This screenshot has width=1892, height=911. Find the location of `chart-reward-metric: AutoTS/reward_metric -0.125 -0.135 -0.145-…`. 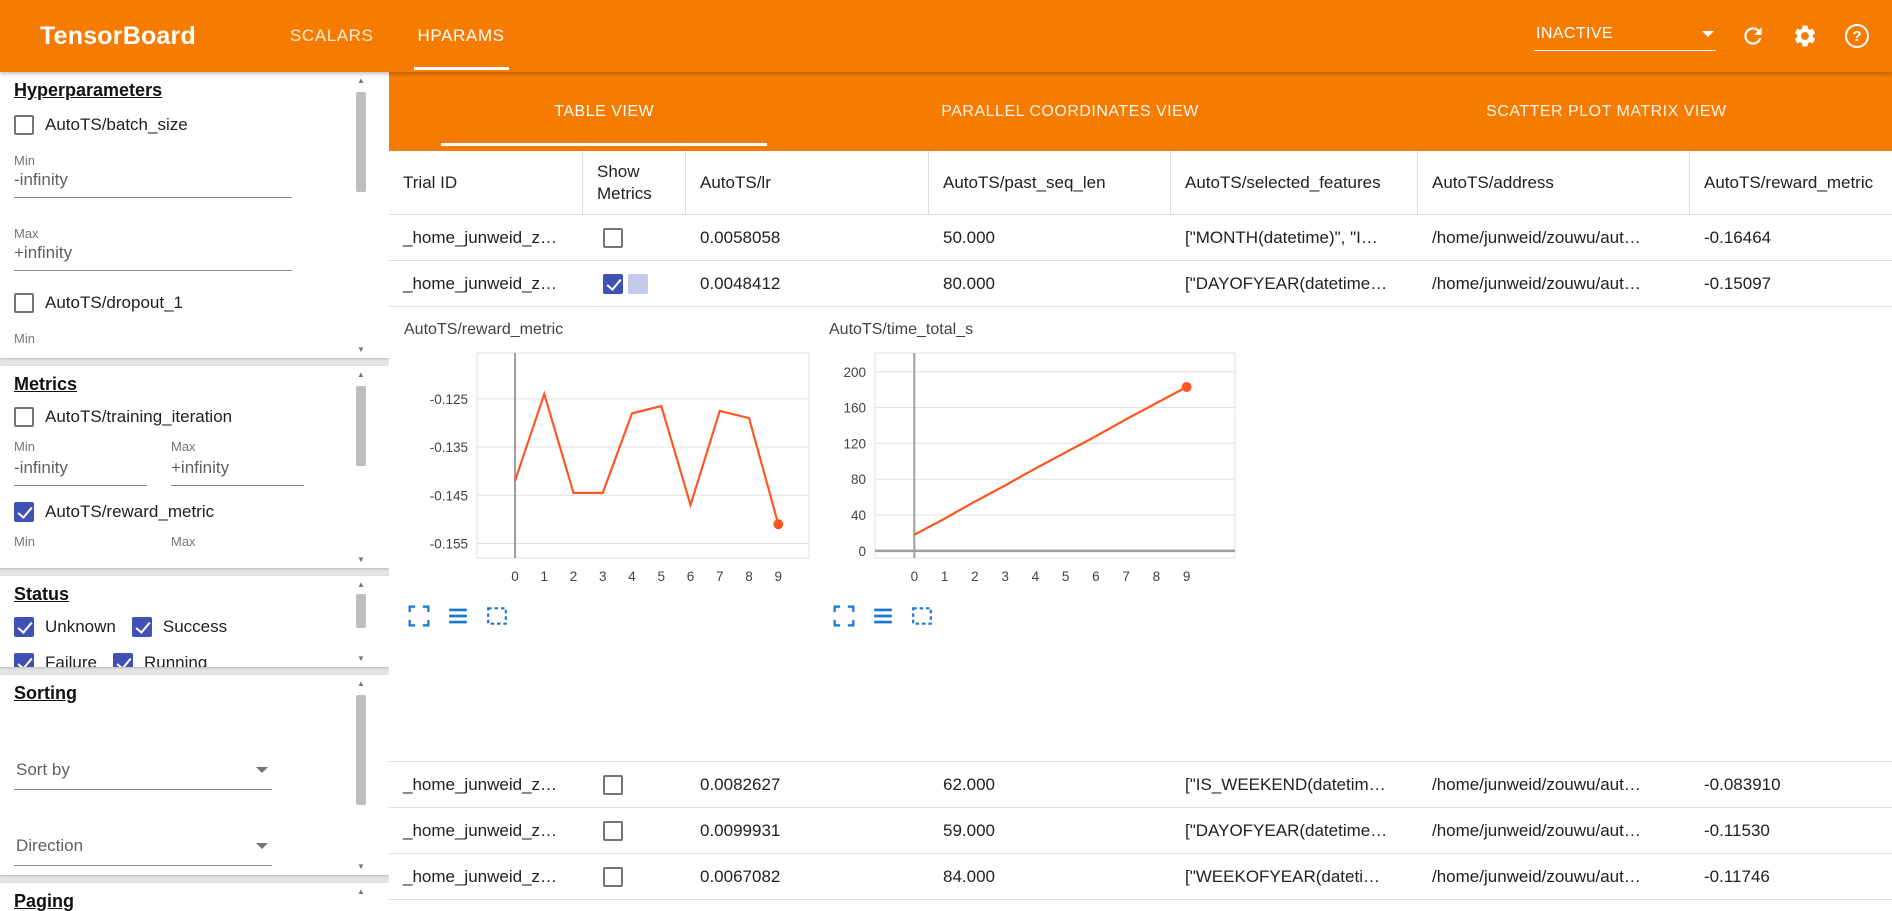

chart-reward-metric: AutoTS/reward_metric -0.125 -0.135 -0.145-… is located at coordinates (611, 474).